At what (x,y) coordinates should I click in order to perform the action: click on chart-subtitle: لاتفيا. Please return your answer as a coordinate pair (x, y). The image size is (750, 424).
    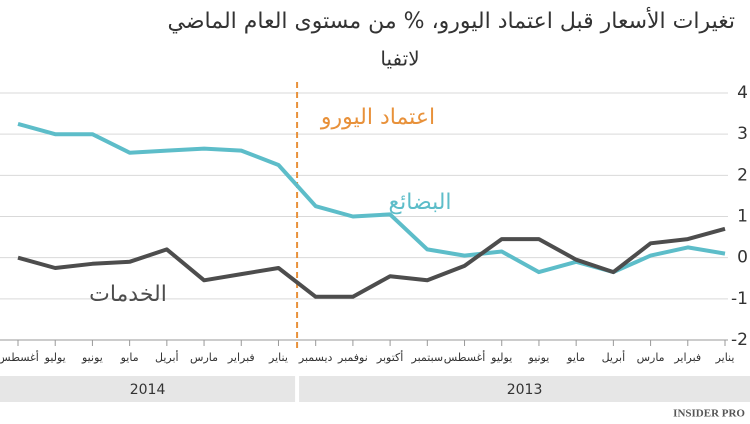
    Looking at the image, I should click on (399, 59).